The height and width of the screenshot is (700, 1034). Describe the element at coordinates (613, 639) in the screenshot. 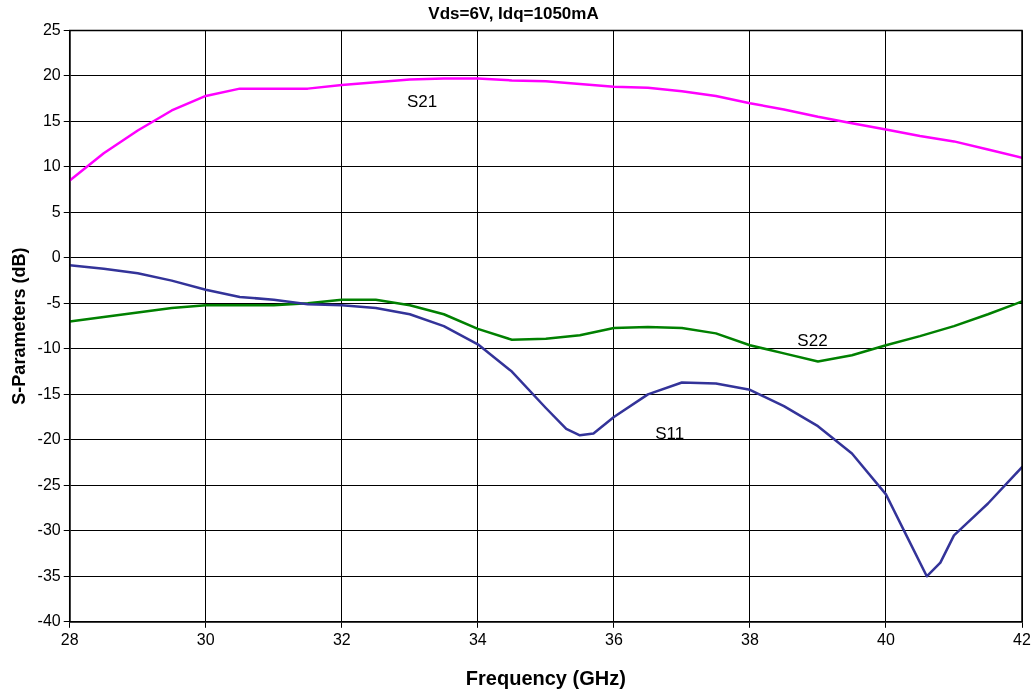

I see `x-tick-label: 36` at that location.